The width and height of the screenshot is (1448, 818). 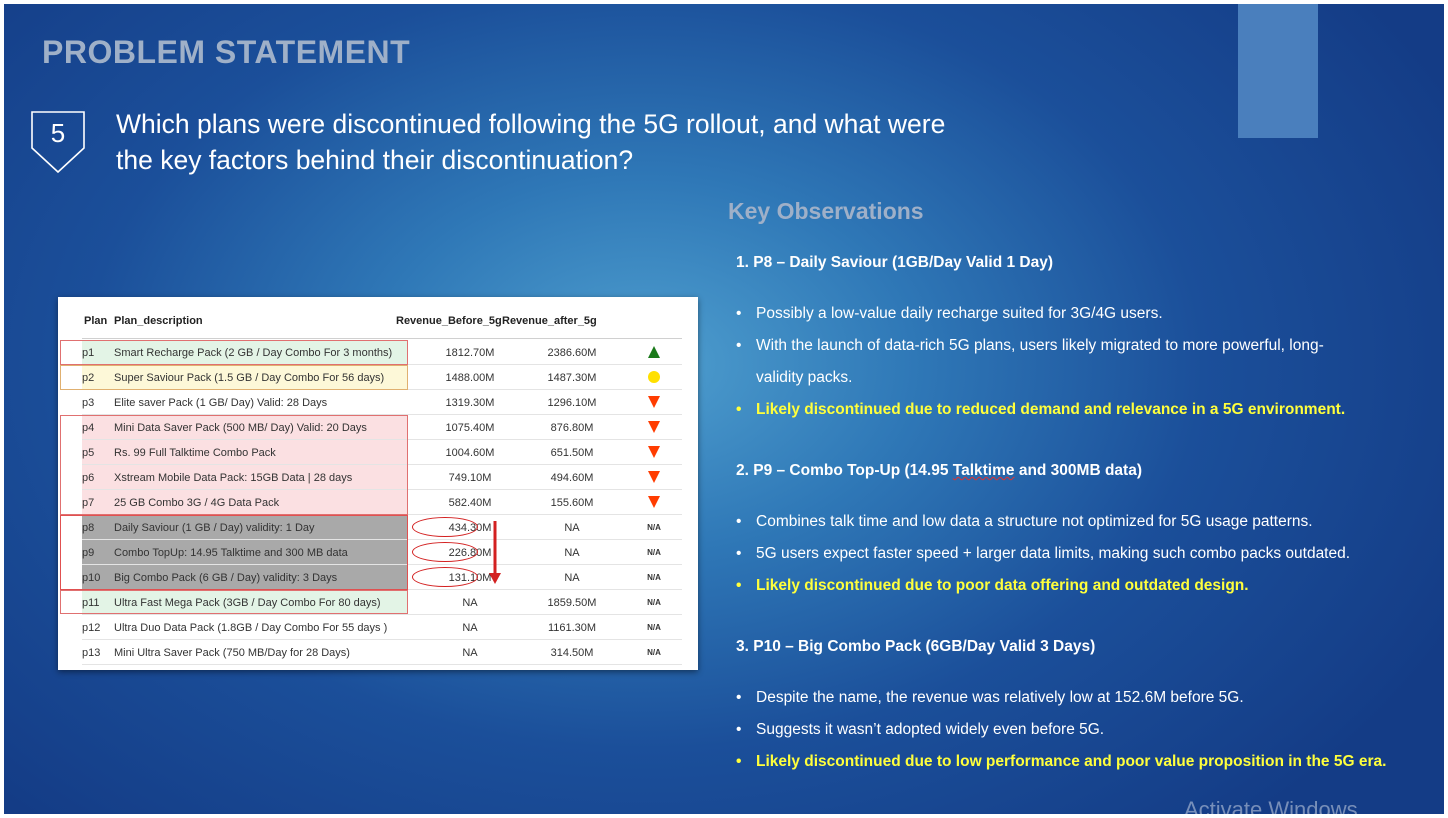 I want to click on header-revenue-before: Revenue_Before_5g, so click(x=449, y=321).